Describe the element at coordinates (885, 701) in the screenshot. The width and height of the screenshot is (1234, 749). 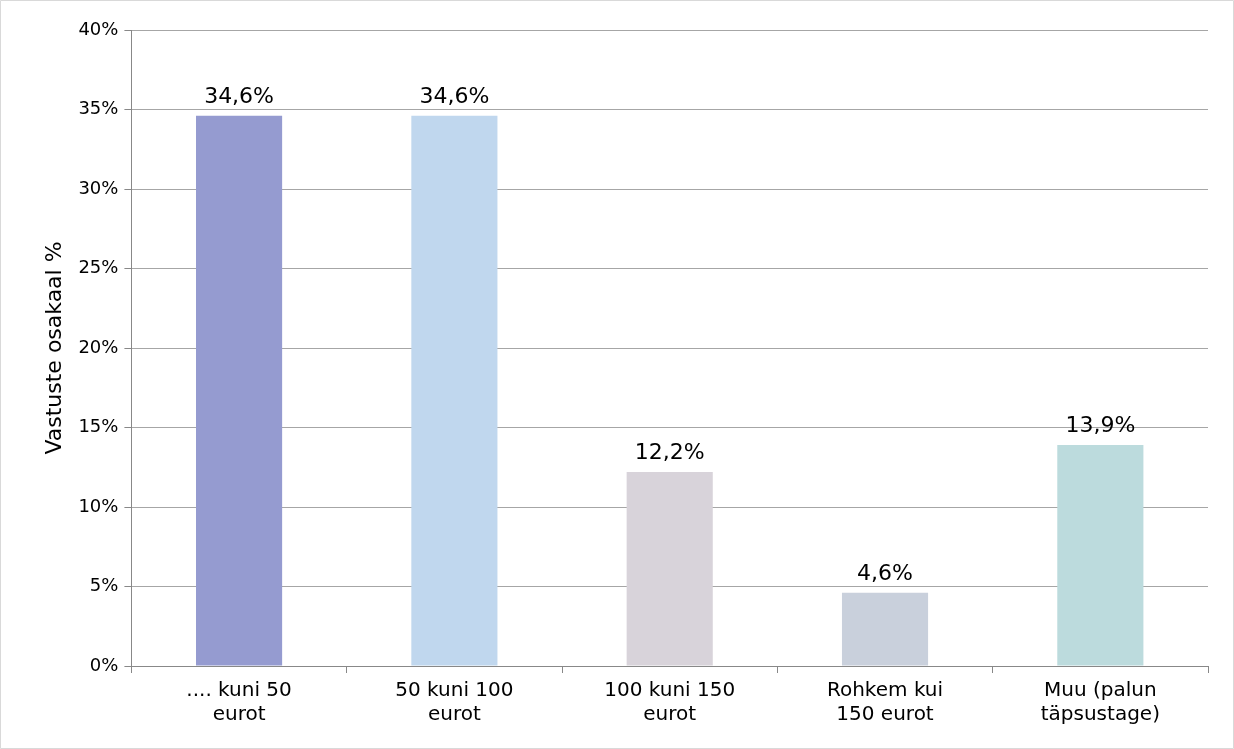
I see `x-tick-label: Rohkem kui 150 eurot` at that location.